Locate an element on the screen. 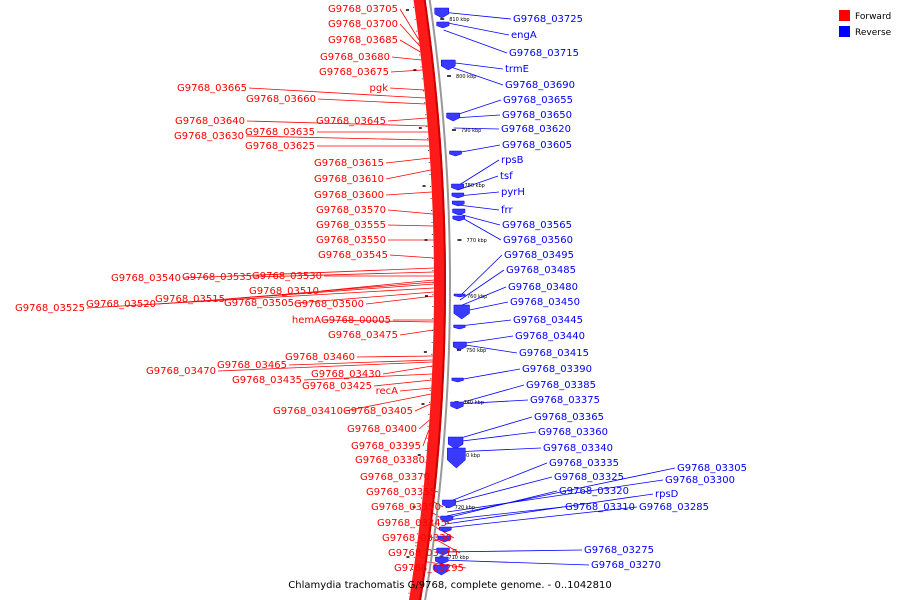 This screenshot has height=600, width=900. reverse-gene-label: G9768_03300 is located at coordinates (700, 480).